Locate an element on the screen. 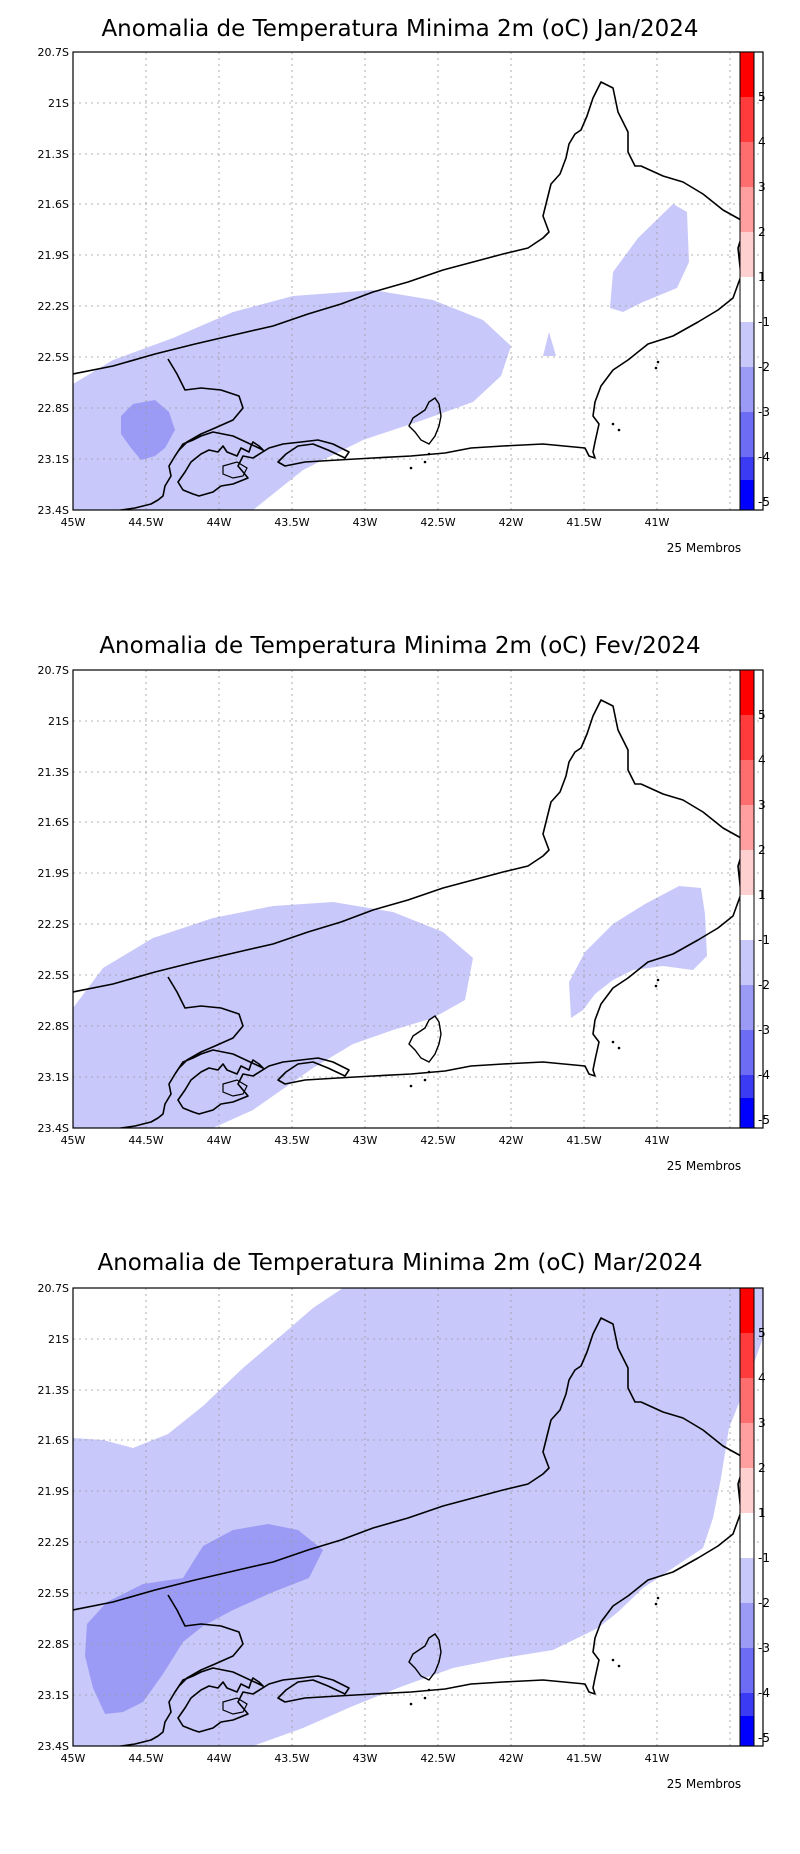 The image size is (800, 1854). lat-tick-label: 21.6S is located at coordinates (53, 1440).